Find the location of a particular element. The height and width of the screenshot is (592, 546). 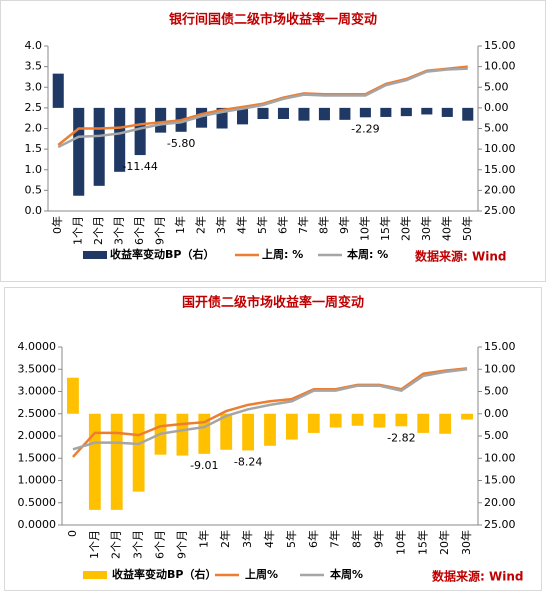

x-tick-label: 3年 is located at coordinates (247, 539).